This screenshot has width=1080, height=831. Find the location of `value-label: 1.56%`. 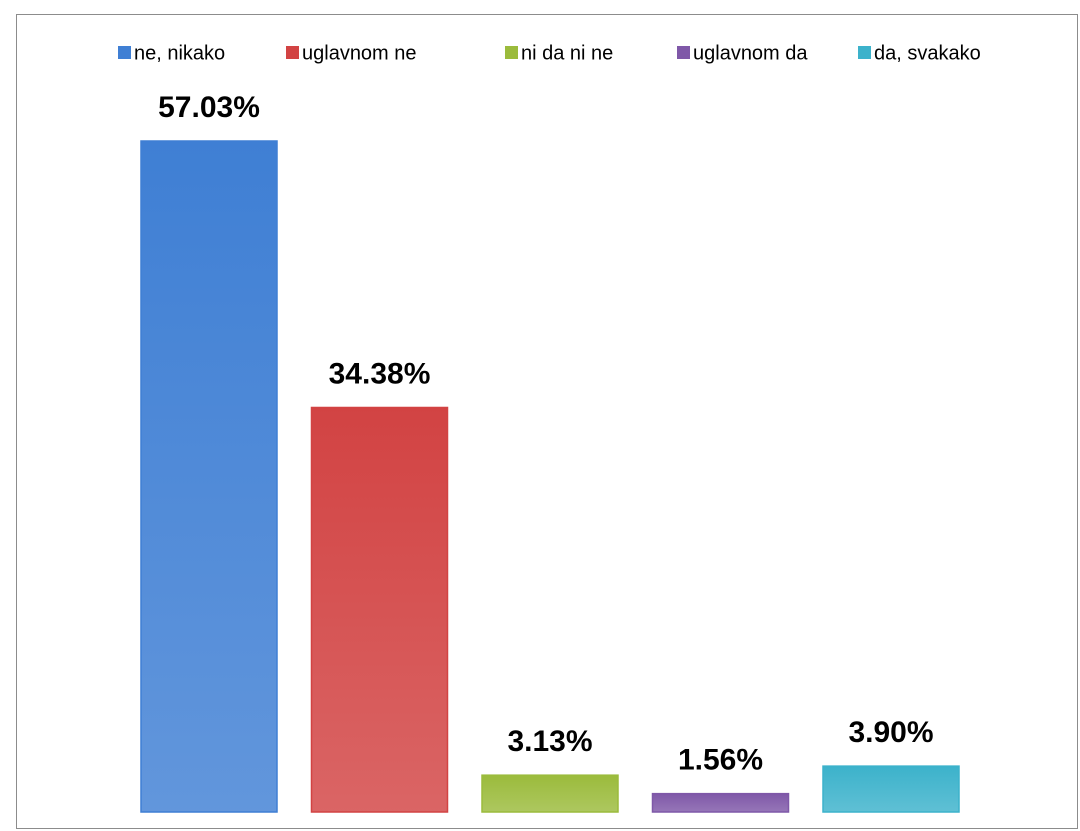

value-label: 1.56% is located at coordinates (720, 760).